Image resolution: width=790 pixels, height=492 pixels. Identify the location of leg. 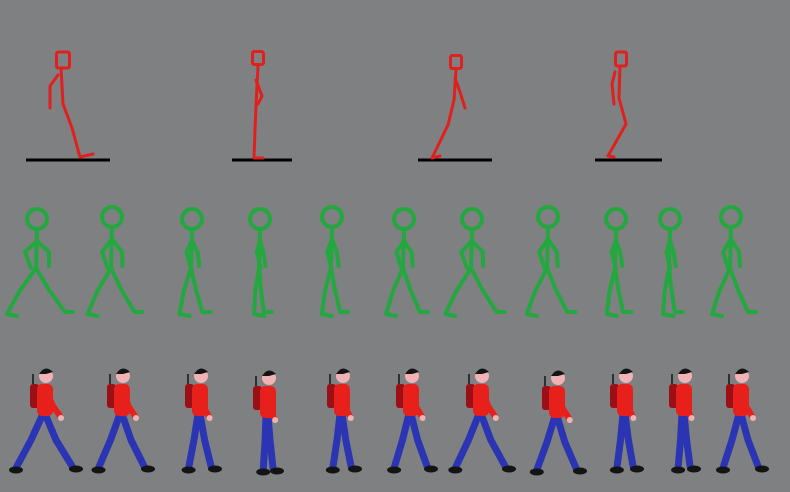
(78, 130).